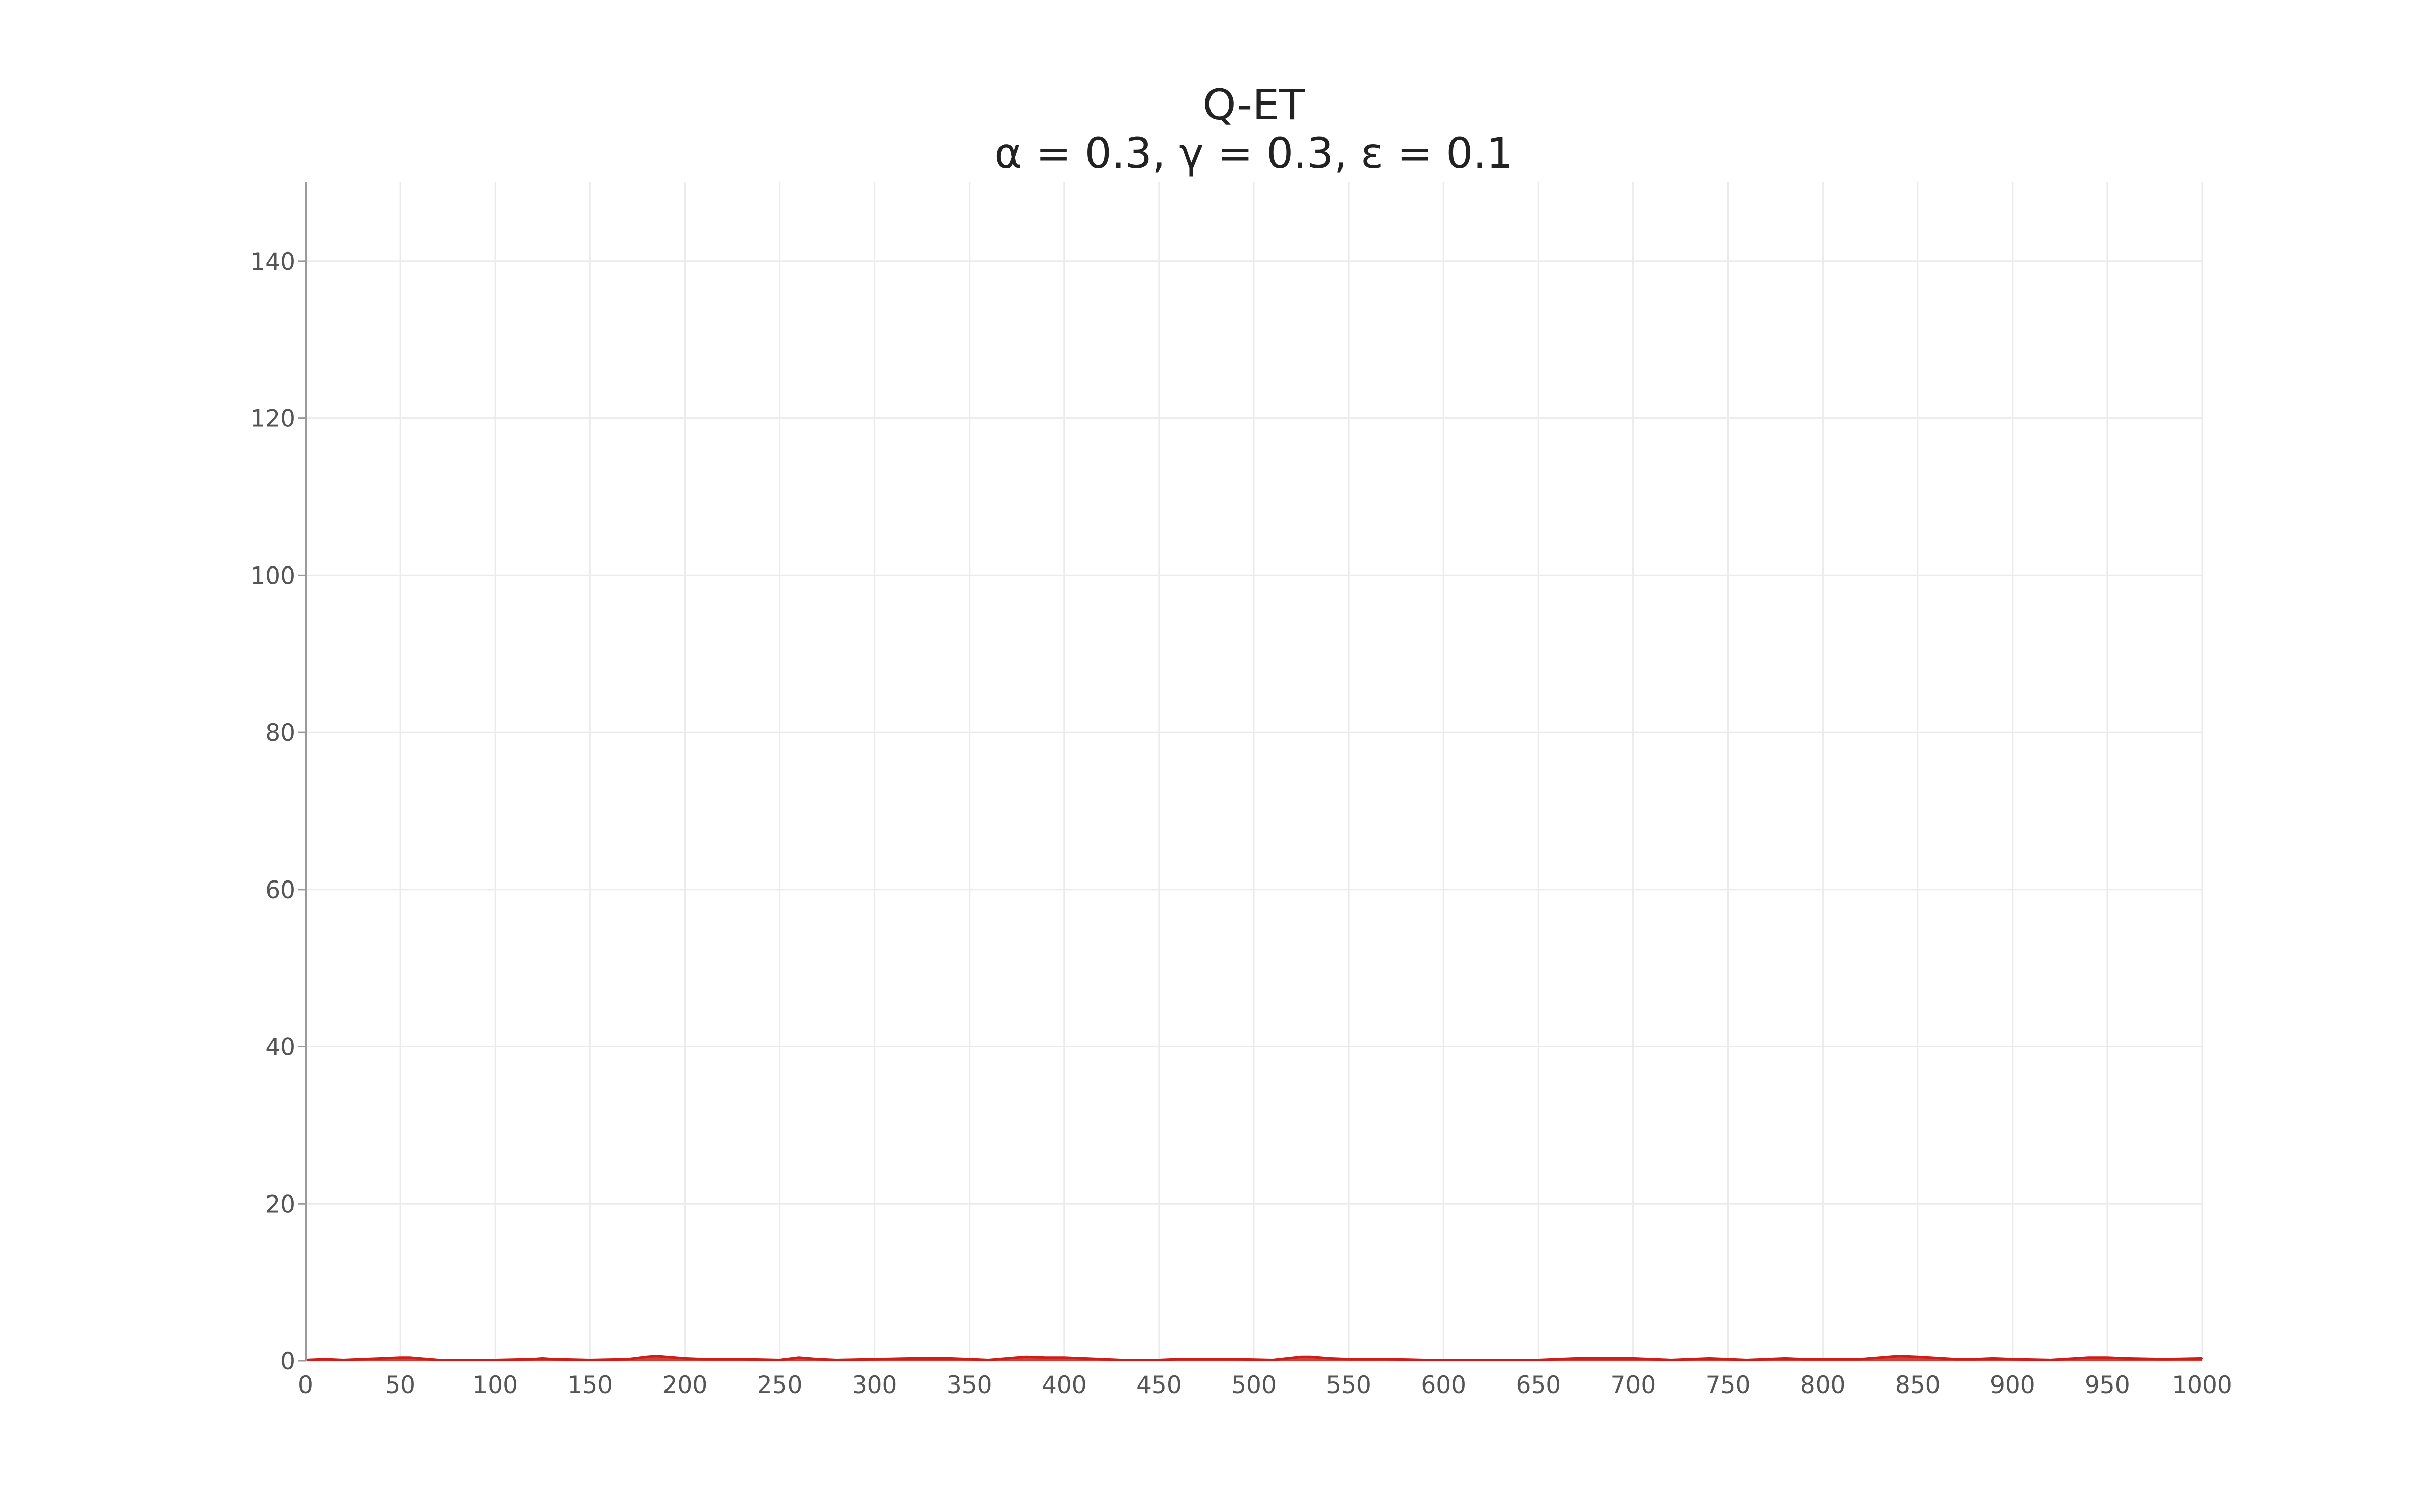 The width and height of the screenshot is (2420, 1512). I want to click on x-tick-label: 700, so click(1633, 1385).